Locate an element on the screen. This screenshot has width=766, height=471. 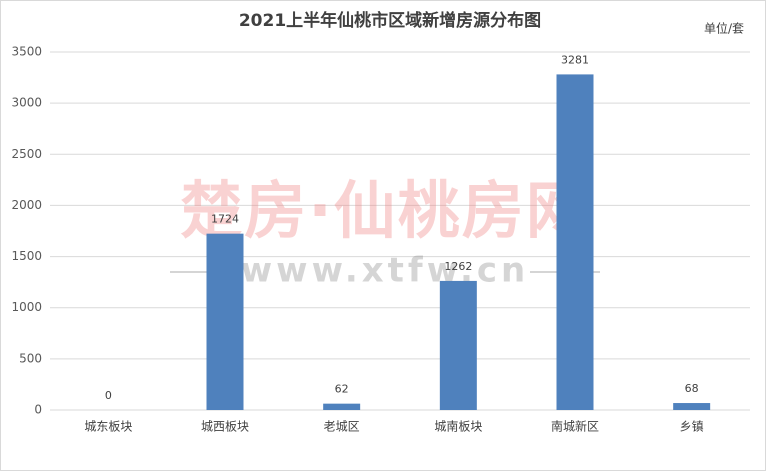
y-tick-label: 3000 is located at coordinates (26, 103).